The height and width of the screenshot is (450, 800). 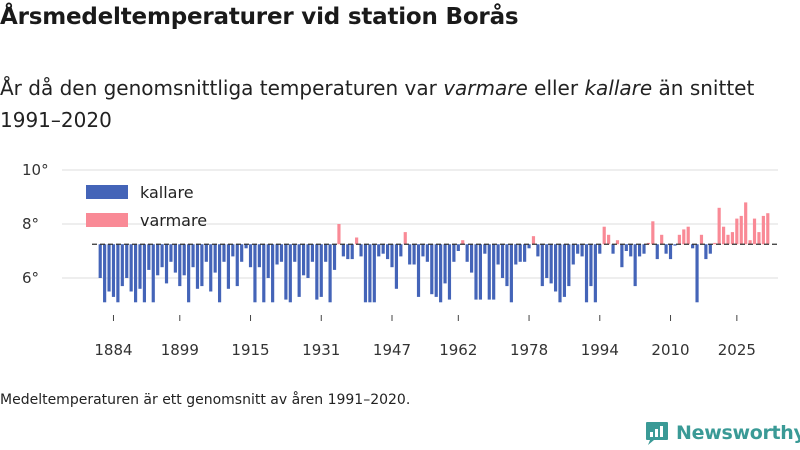 I want to click on subtitle-part-3: än snittet 1991–2020, so click(x=377, y=104).